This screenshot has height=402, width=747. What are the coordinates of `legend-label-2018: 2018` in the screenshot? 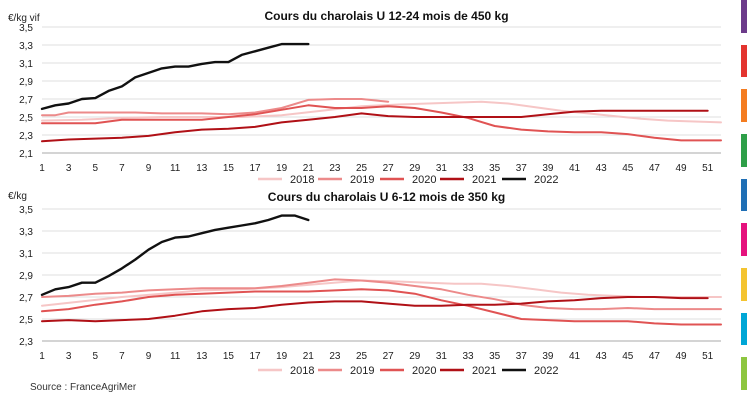 It's located at (302, 371).